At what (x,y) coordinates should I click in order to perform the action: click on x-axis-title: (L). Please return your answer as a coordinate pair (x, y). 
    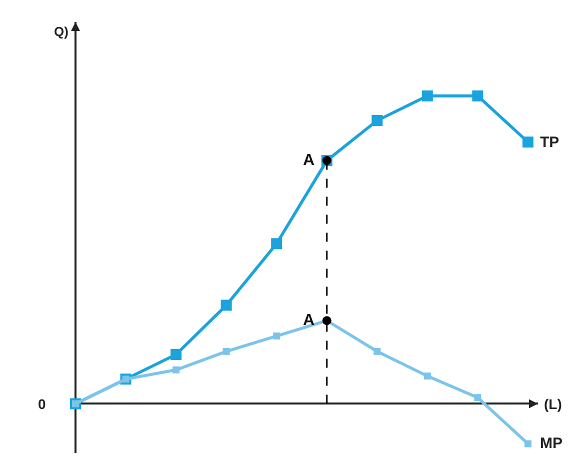
    Looking at the image, I should click on (553, 404).